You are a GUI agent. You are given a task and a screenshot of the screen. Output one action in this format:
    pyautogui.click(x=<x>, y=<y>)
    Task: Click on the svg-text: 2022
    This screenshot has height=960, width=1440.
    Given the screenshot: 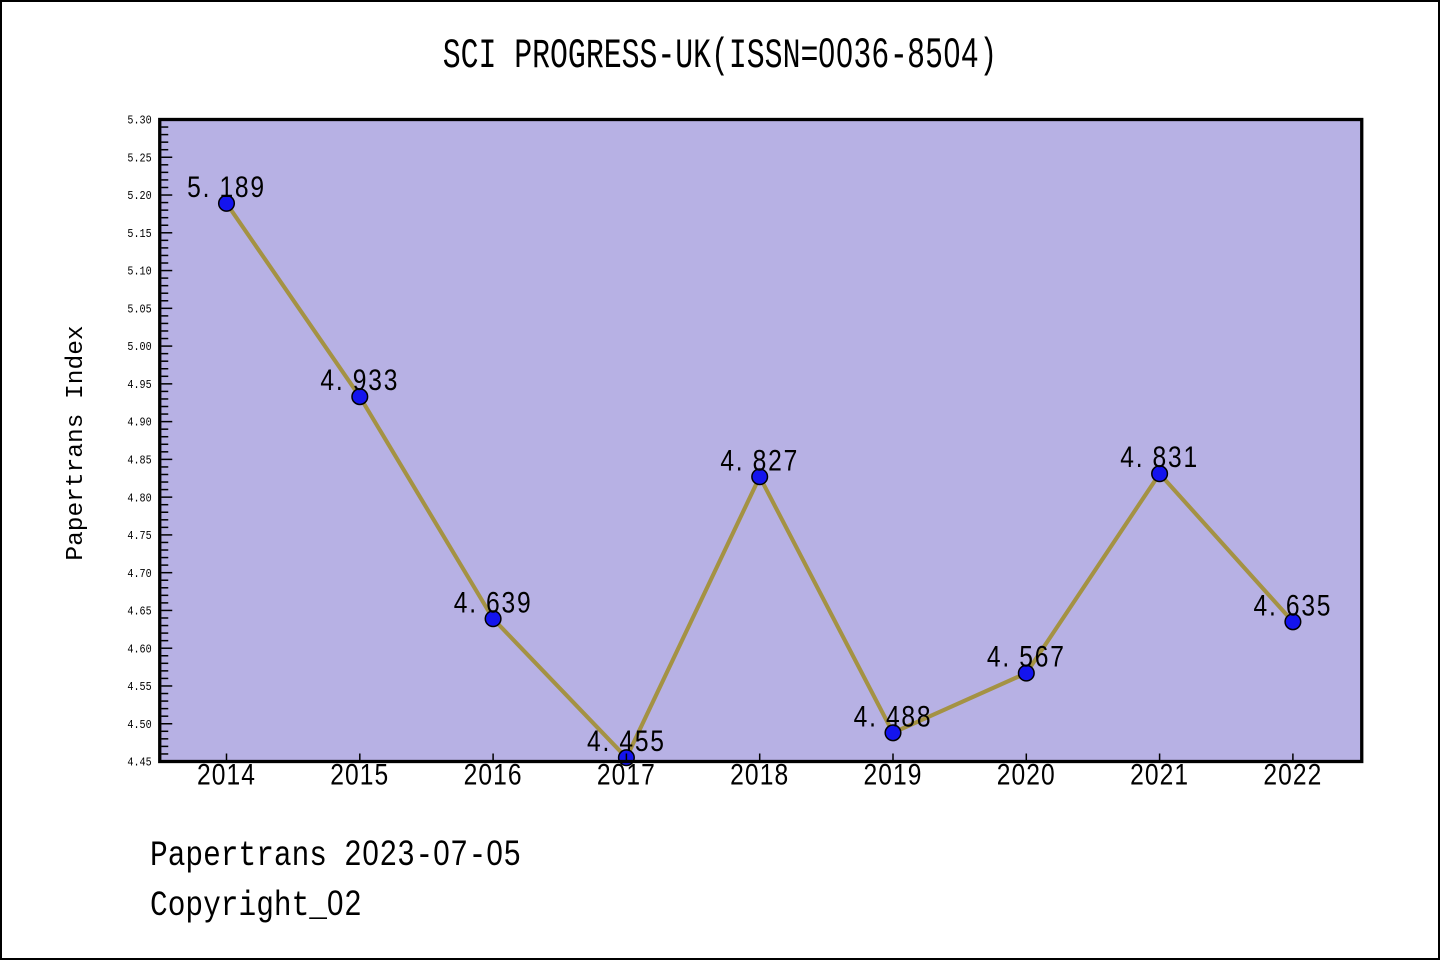 What is the action you would take?
    pyautogui.click(x=1292, y=774)
    